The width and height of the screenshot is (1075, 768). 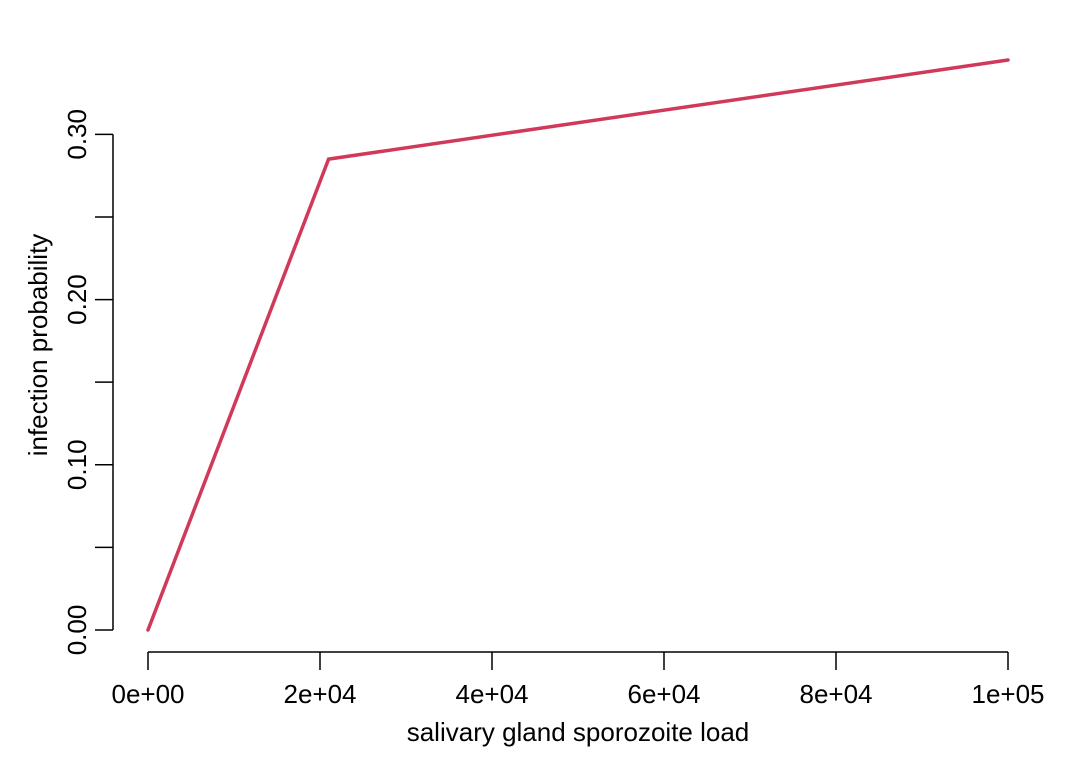 What do you see at coordinates (77, 630) in the screenshot?
I see `y-tick-label: 0.00` at bounding box center [77, 630].